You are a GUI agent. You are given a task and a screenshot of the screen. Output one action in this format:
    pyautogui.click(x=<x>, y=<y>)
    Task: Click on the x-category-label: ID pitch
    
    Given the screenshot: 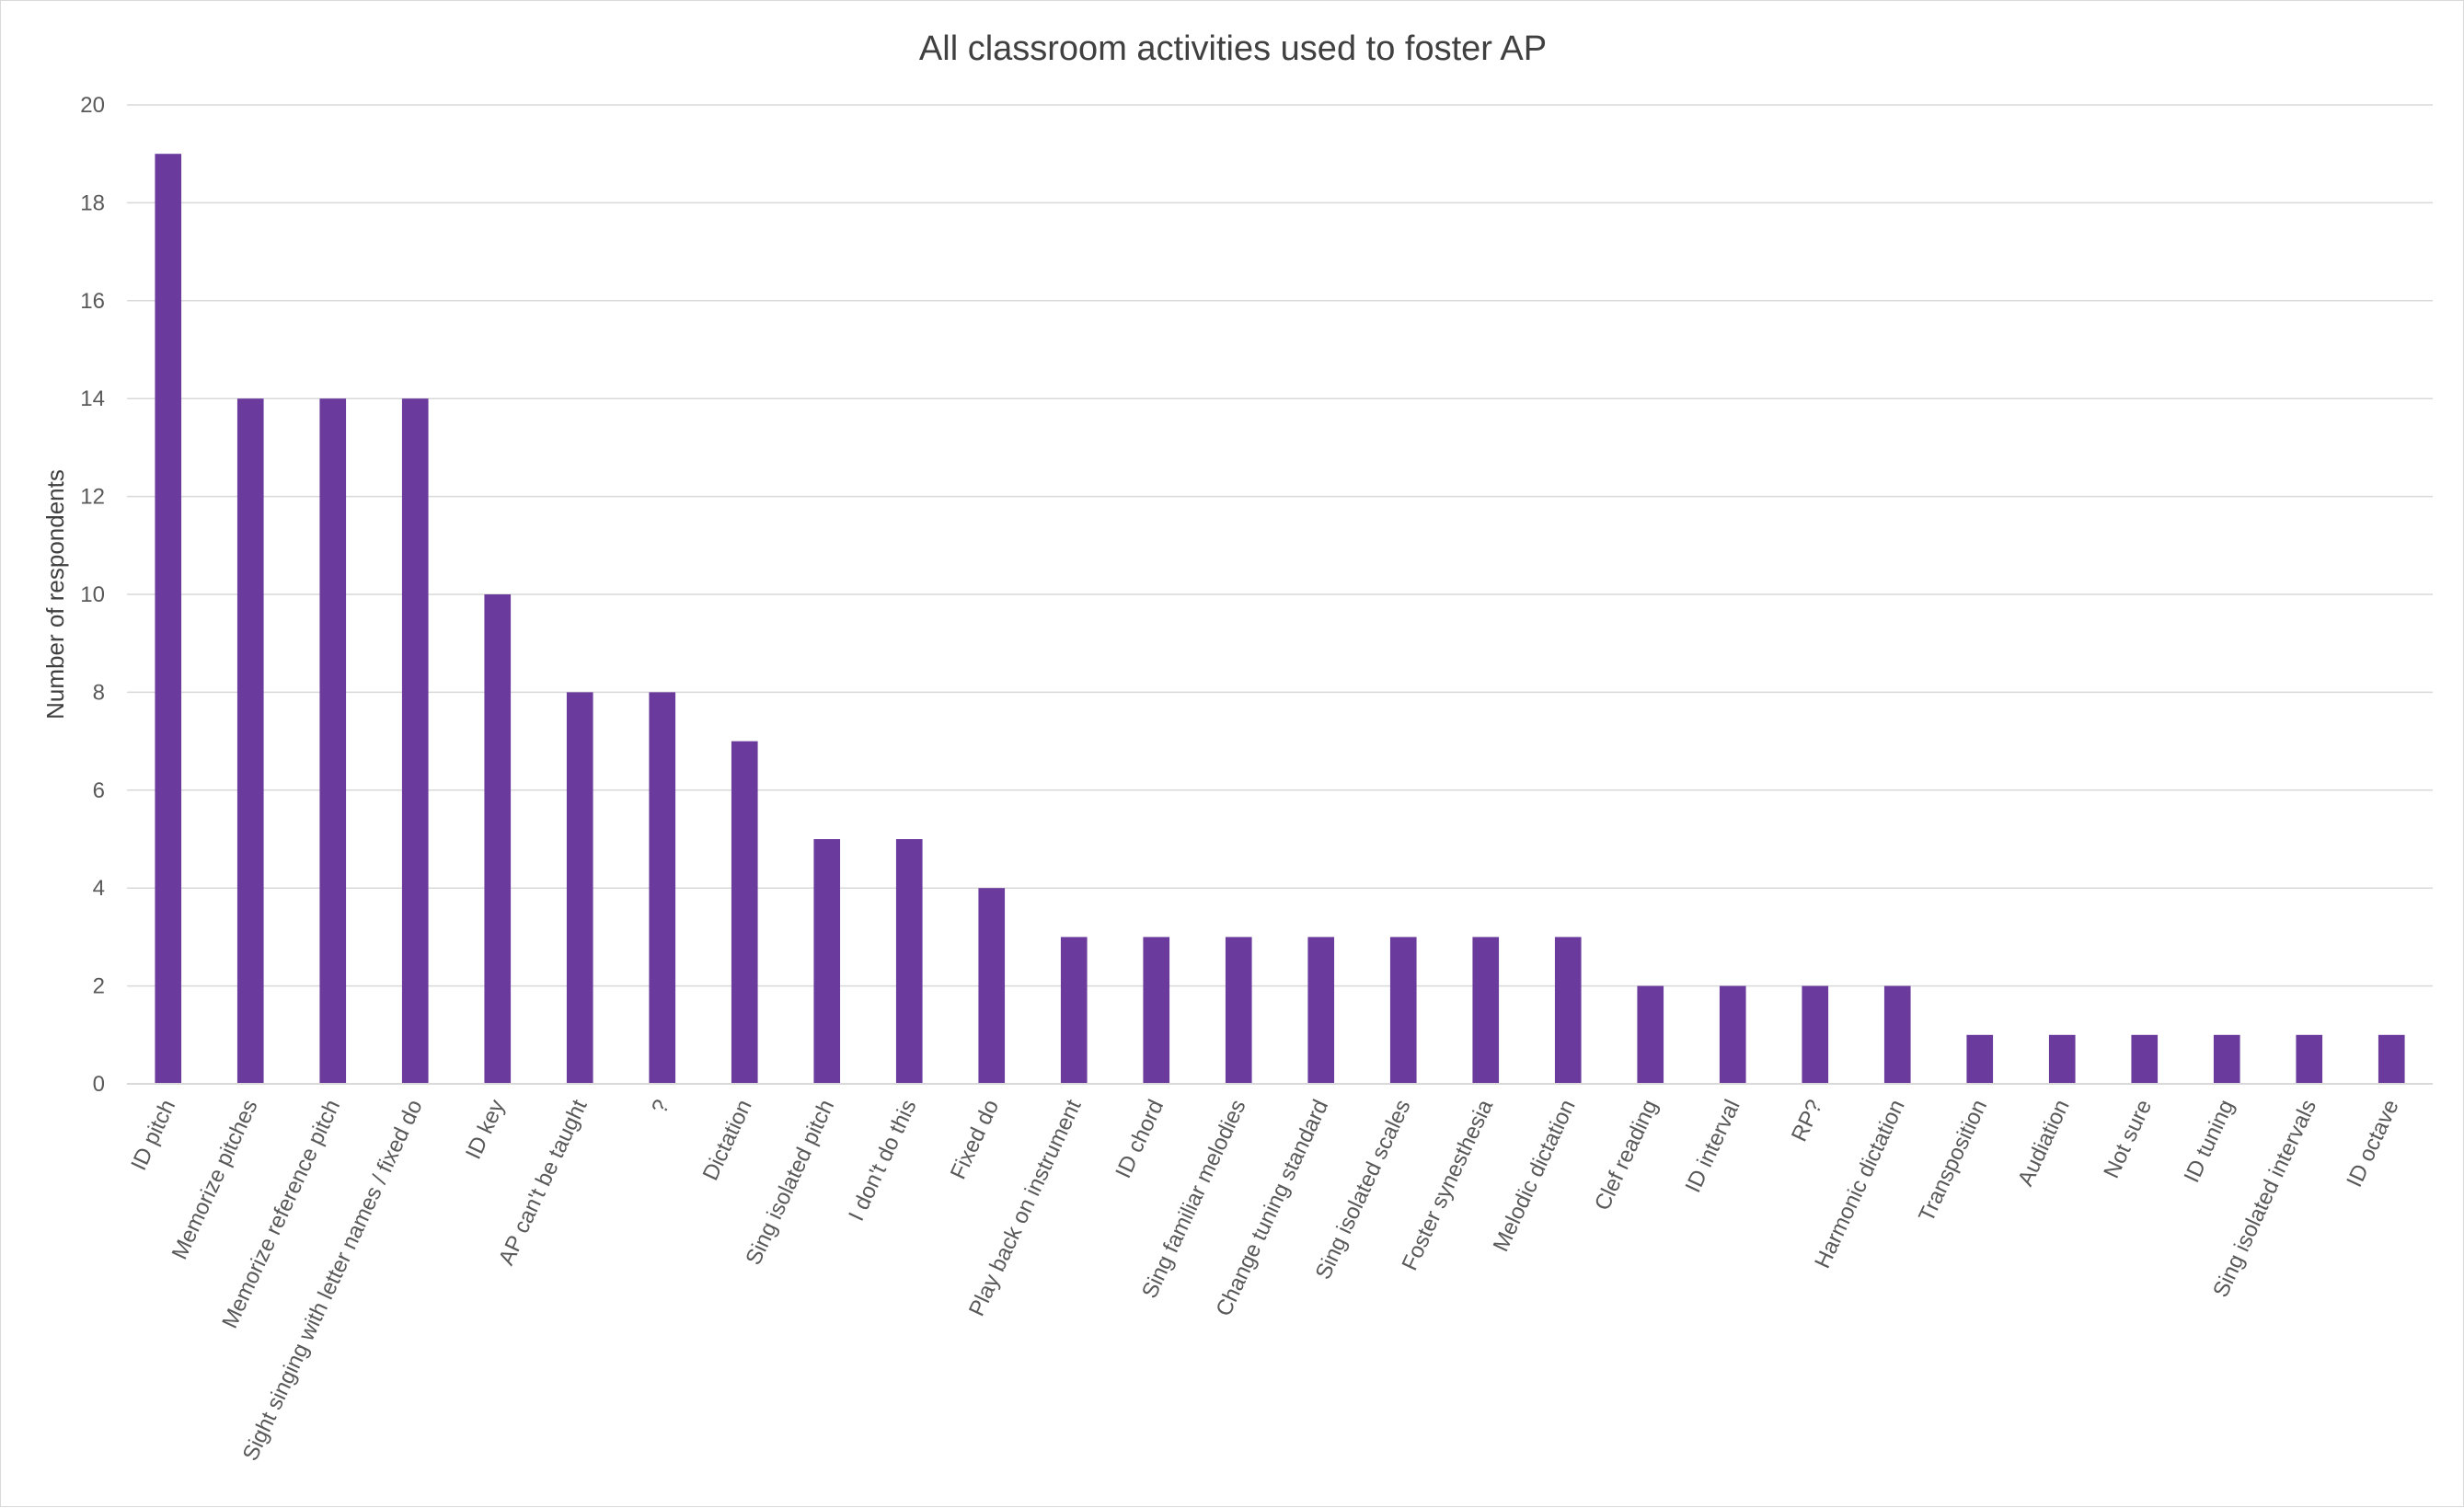 What is the action you would take?
    pyautogui.click(x=153, y=1135)
    